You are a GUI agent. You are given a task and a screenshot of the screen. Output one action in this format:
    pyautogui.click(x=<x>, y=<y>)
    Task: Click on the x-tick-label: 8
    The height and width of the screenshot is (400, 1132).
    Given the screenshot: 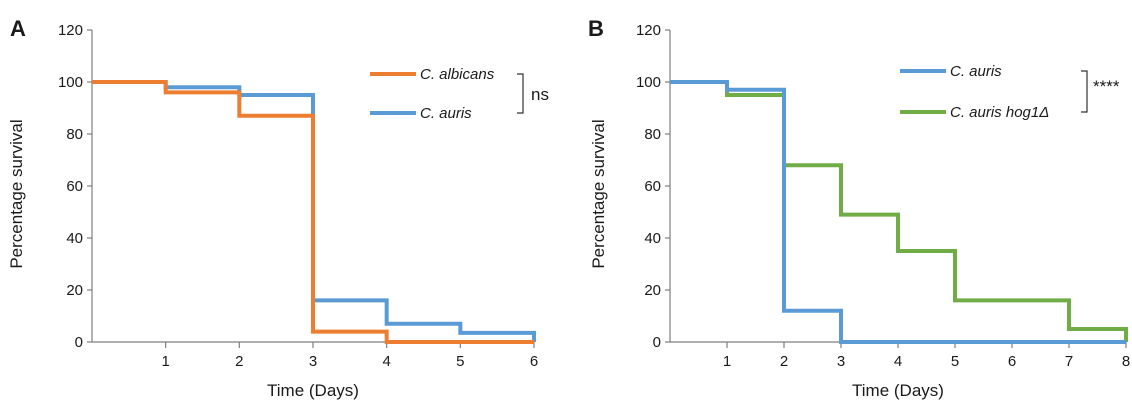 What is the action you would take?
    pyautogui.click(x=1126, y=361)
    